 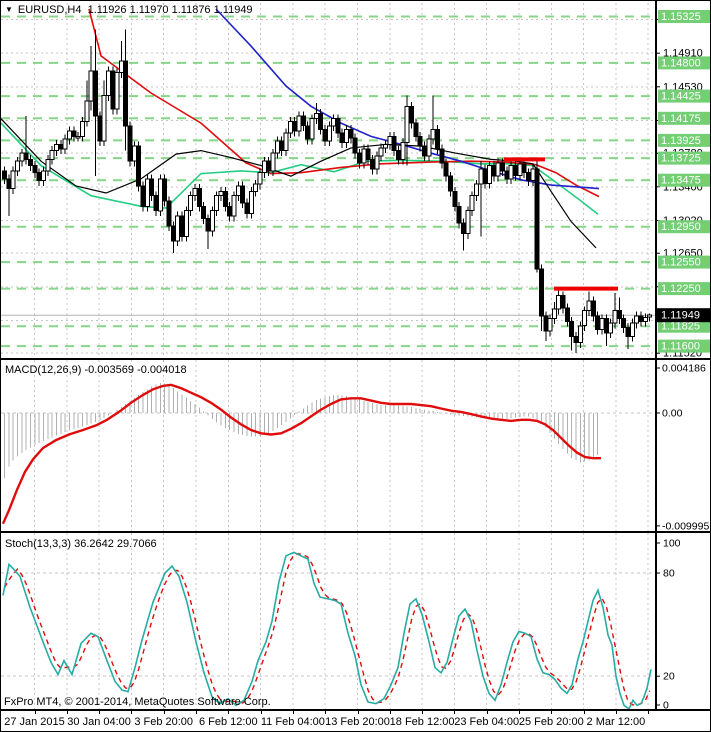 I want to click on time-axis-line, so click(x=355, y=710).